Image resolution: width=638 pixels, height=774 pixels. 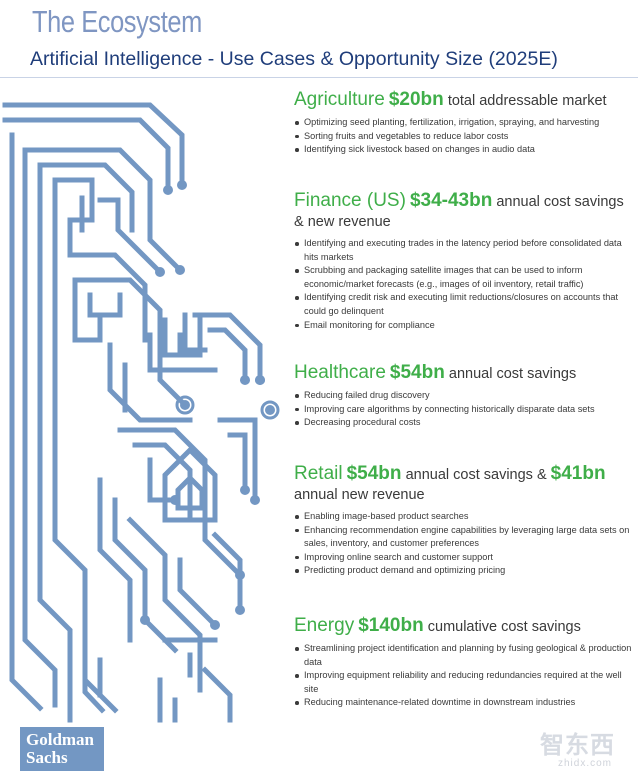 I want to click on title-divider, so click(x=319, y=77).